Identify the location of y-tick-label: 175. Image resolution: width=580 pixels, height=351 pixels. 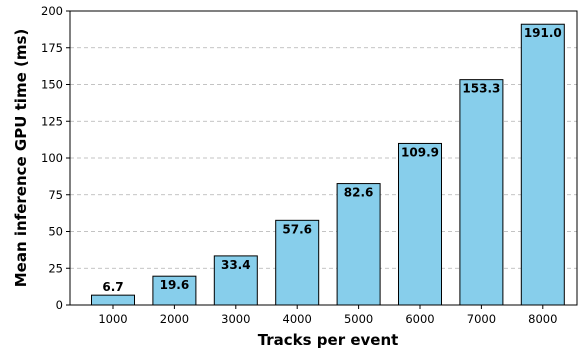
(52, 48).